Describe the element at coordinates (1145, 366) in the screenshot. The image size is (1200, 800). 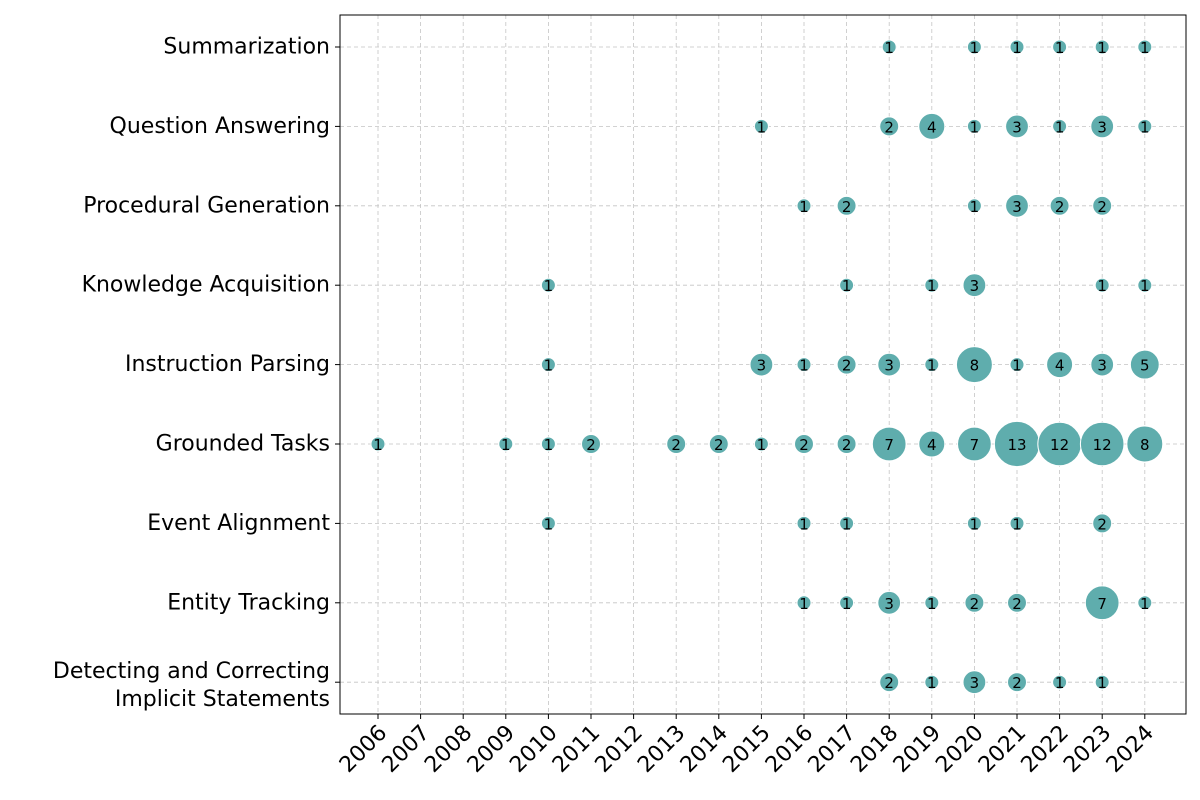
I see `bubble-label: 5` at that location.